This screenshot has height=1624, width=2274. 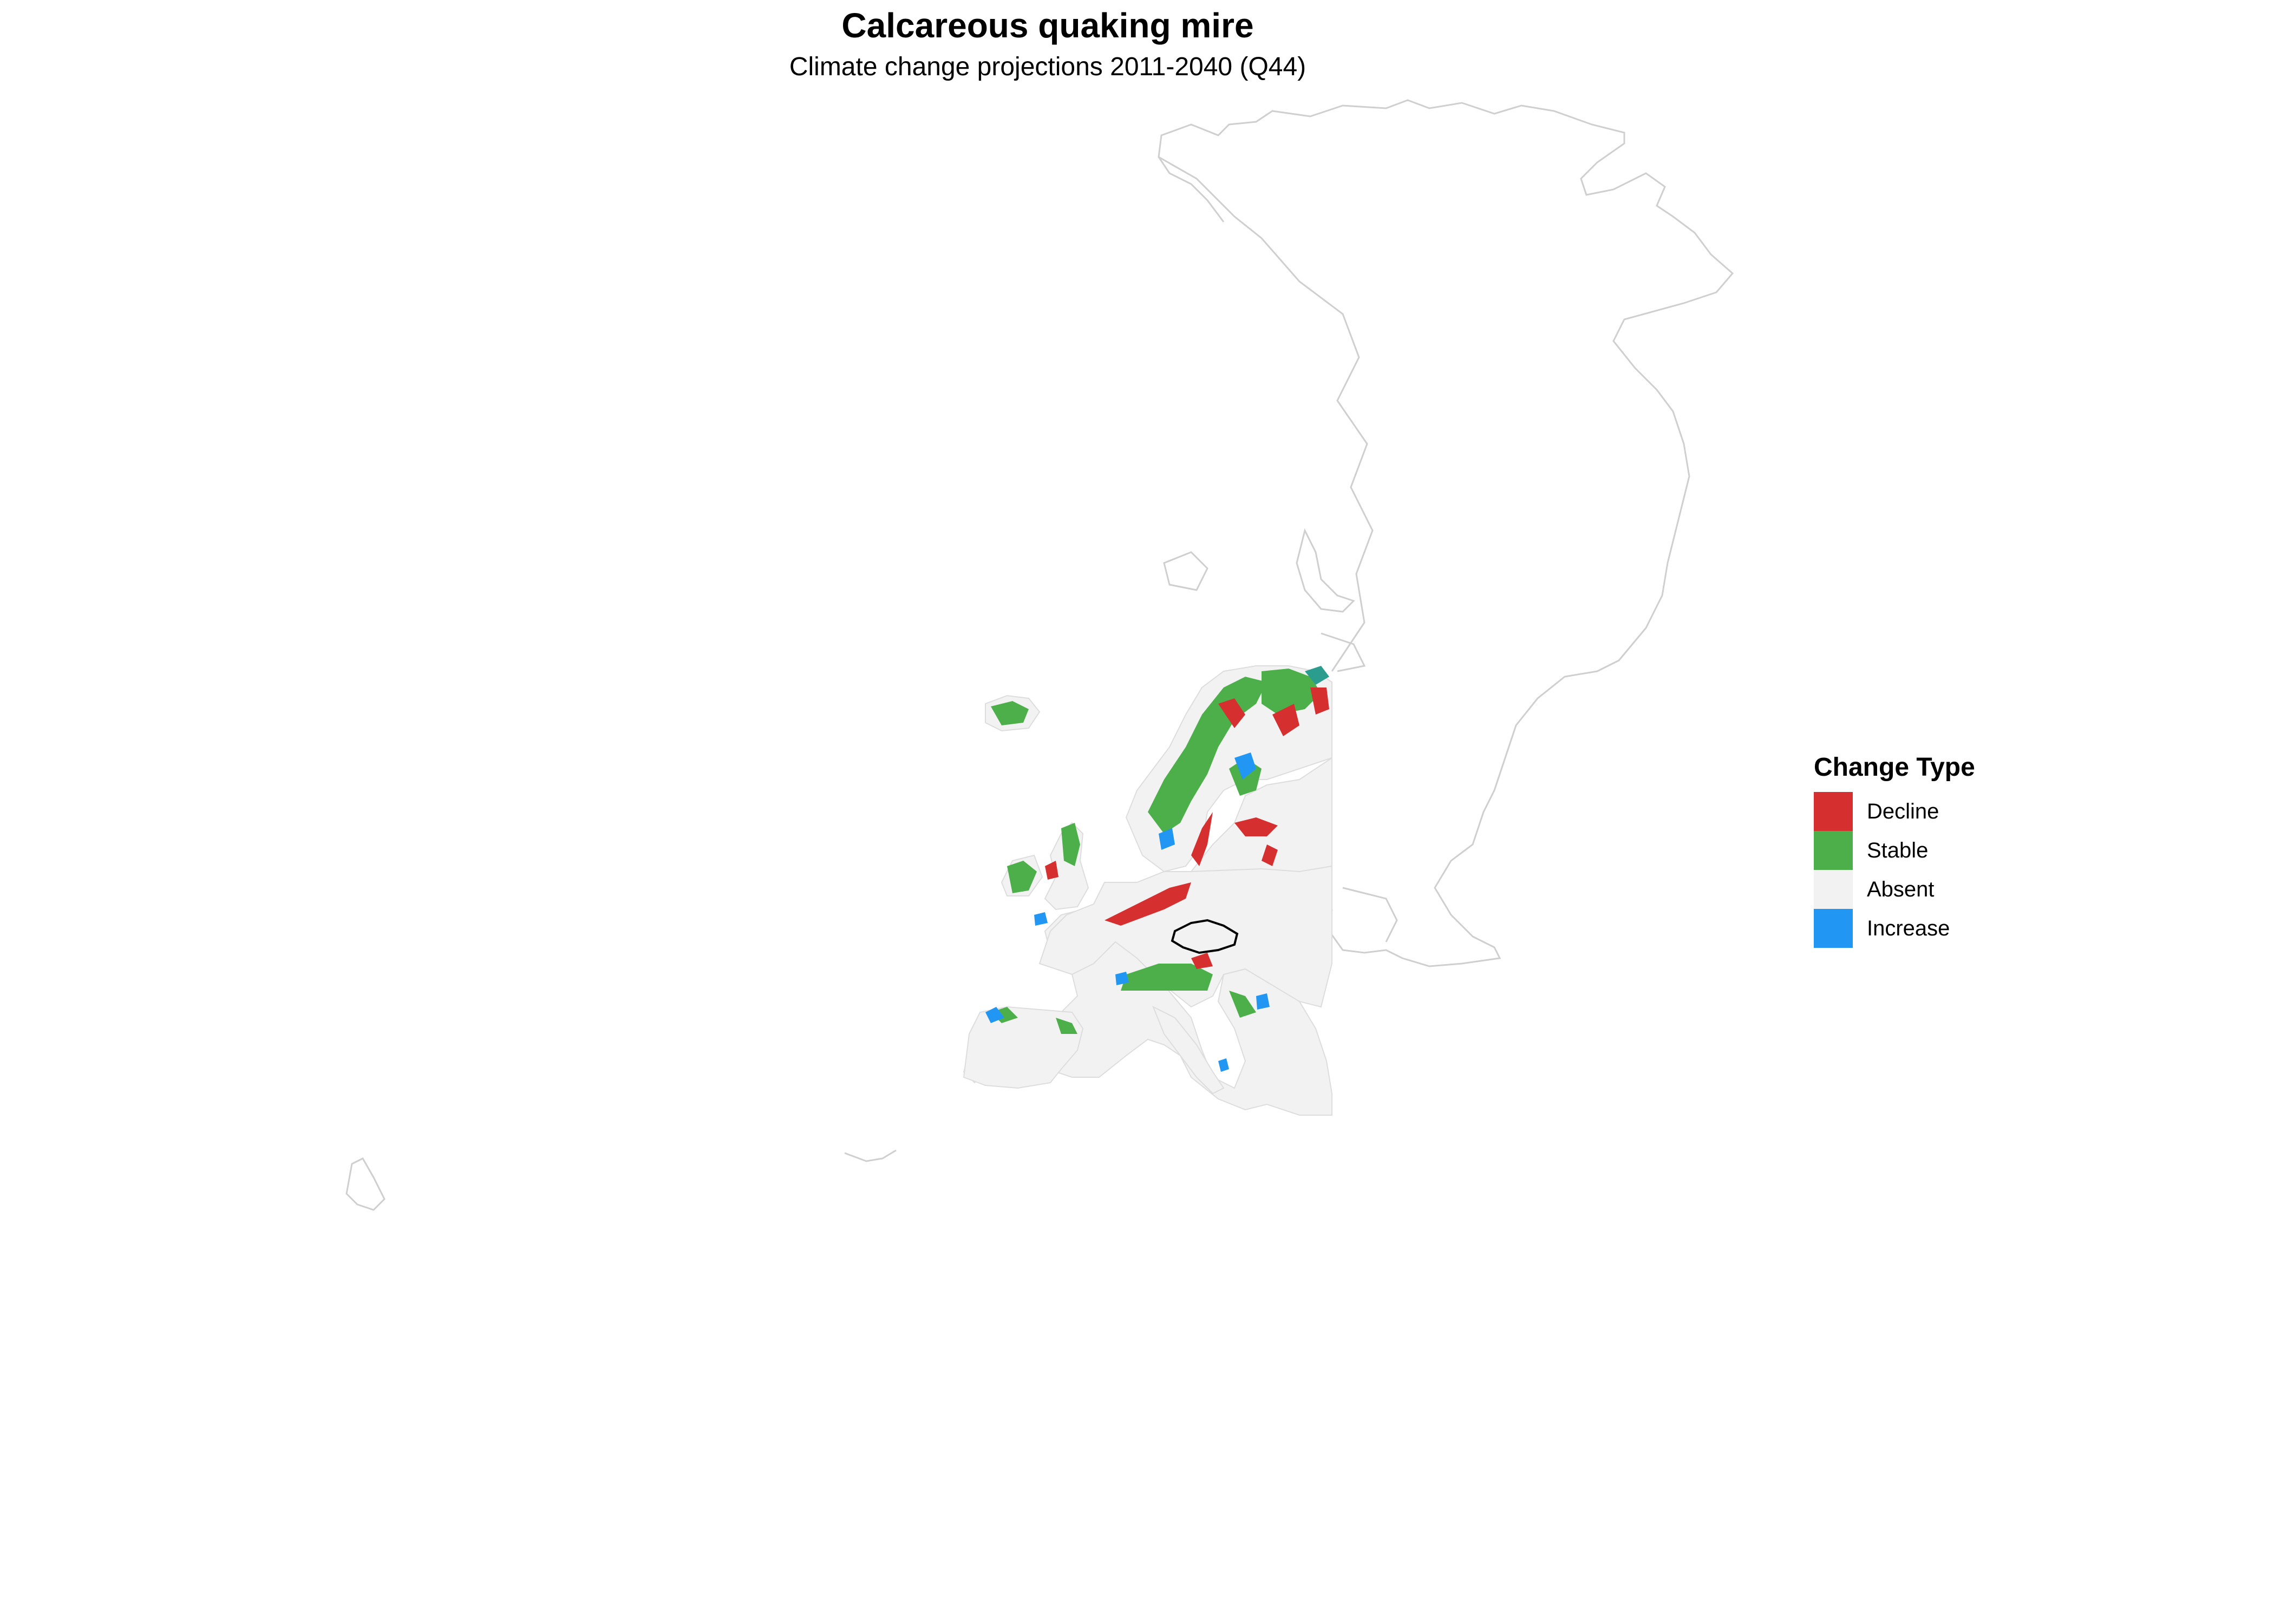 I want to click on legend-title: Change Type, so click(x=1895, y=767).